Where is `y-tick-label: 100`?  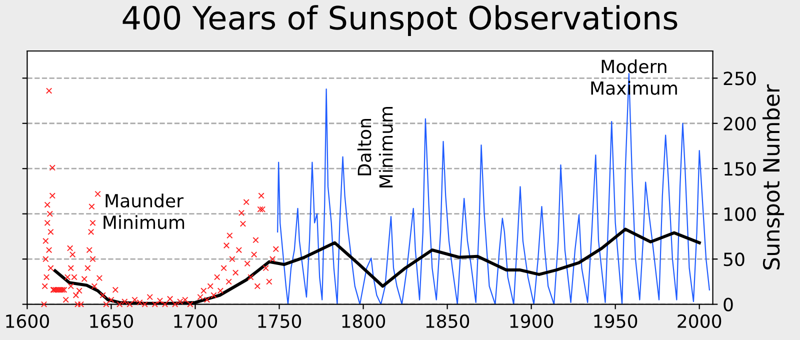 y-tick-label: 100 is located at coordinates (740, 214).